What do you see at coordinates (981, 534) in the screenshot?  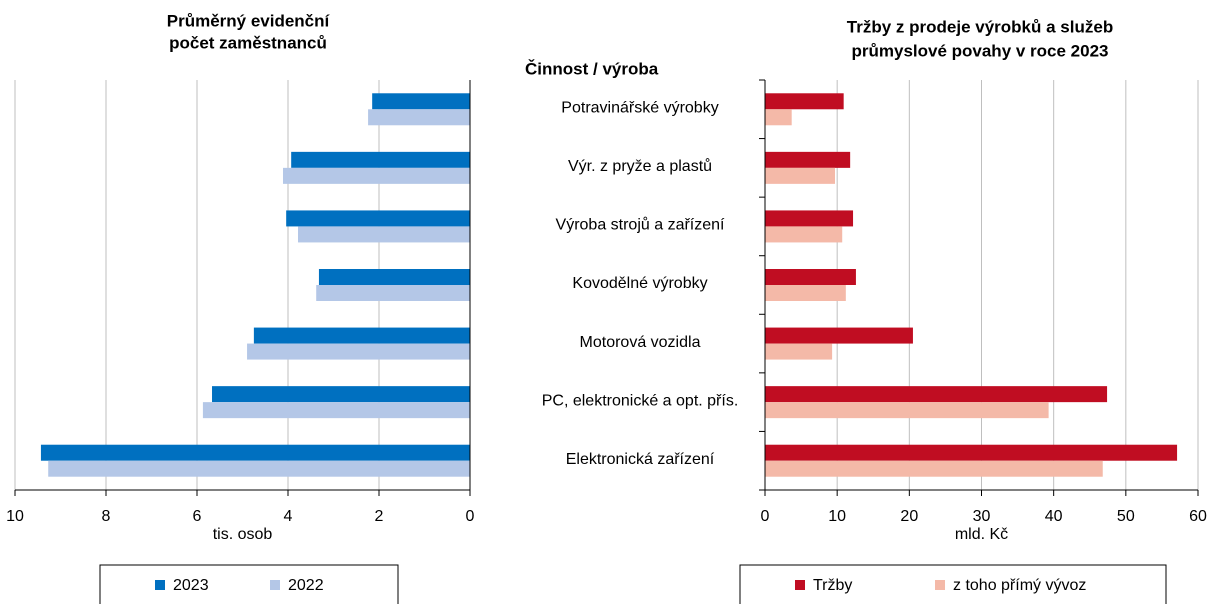 I see `x-axis-label: mld. Kč` at bounding box center [981, 534].